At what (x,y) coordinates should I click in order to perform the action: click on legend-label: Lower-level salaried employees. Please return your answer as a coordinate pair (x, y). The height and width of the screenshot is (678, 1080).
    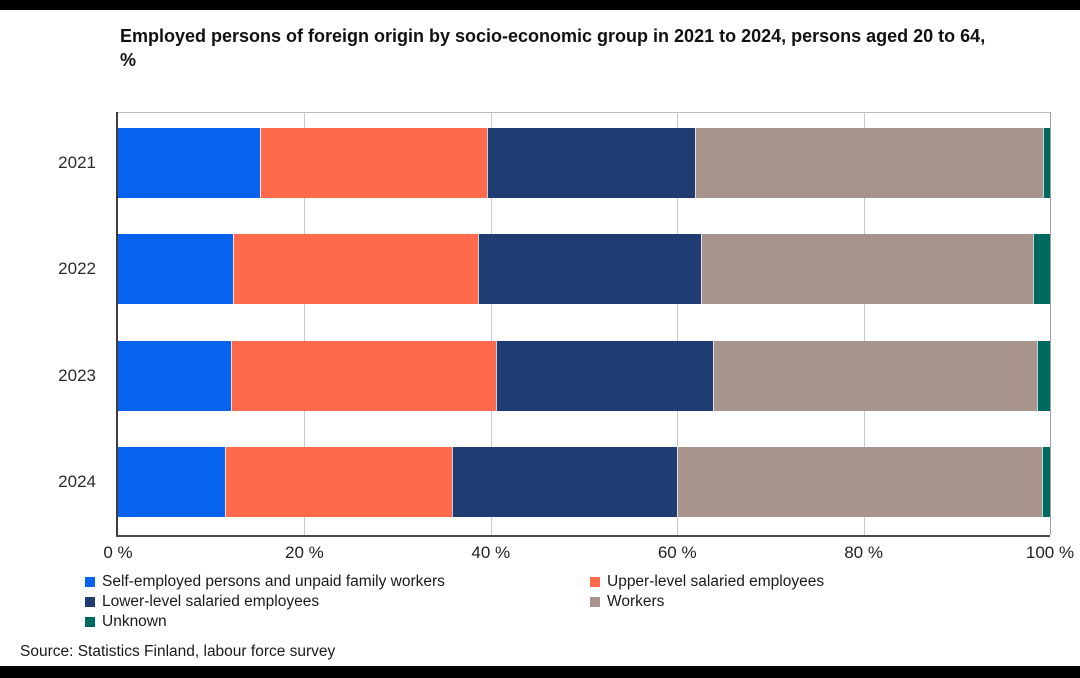
    Looking at the image, I should click on (211, 601).